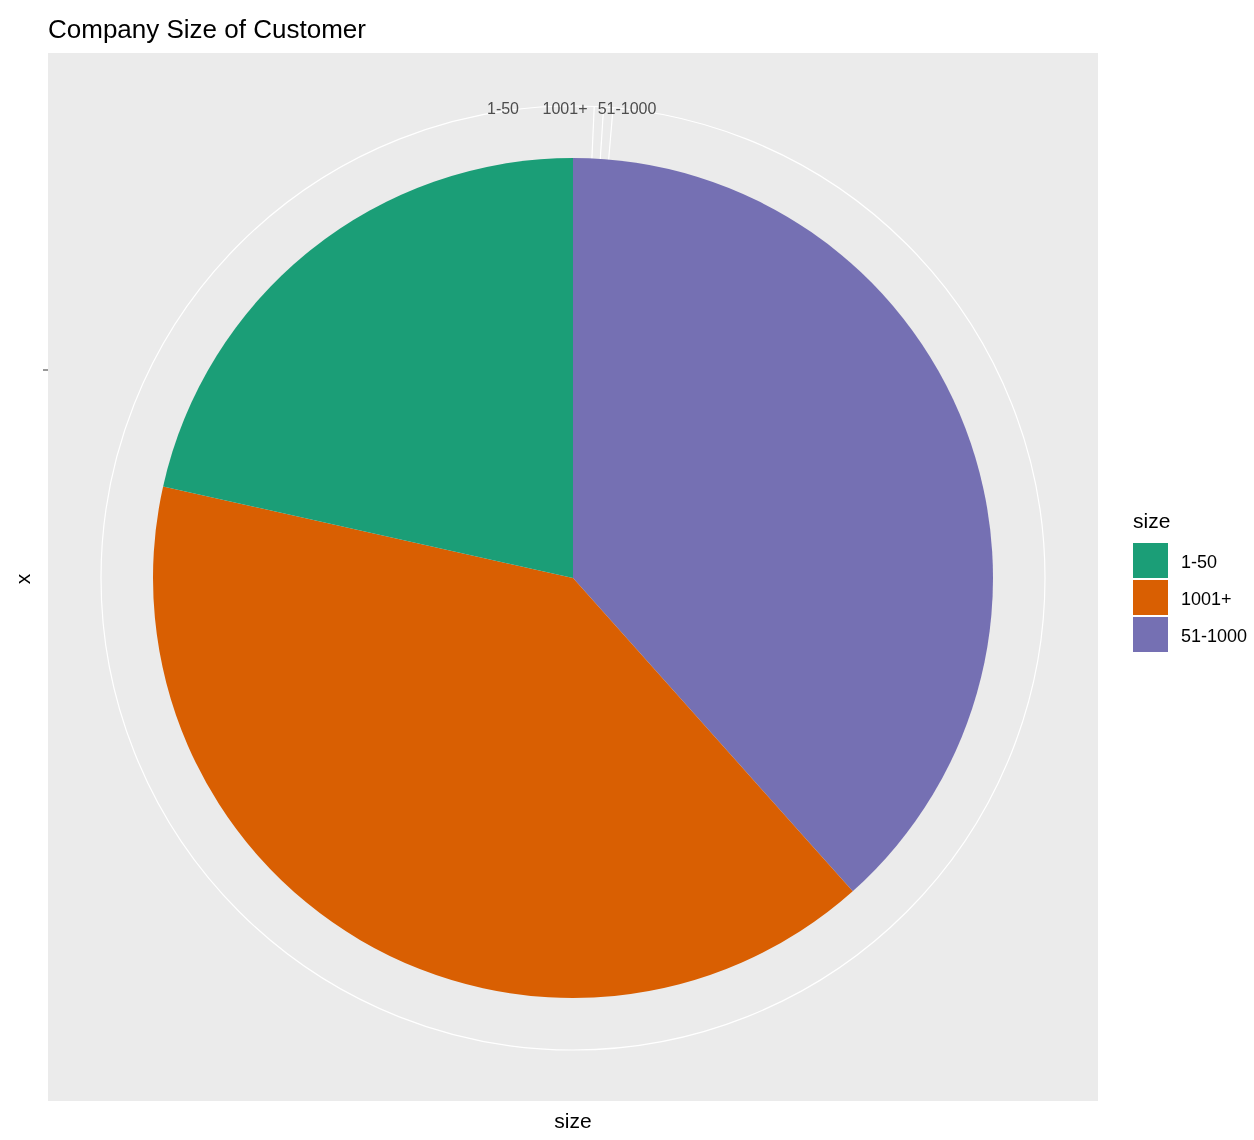 The image size is (1254, 1140). I want to click on legend-title: size, so click(1152, 520).